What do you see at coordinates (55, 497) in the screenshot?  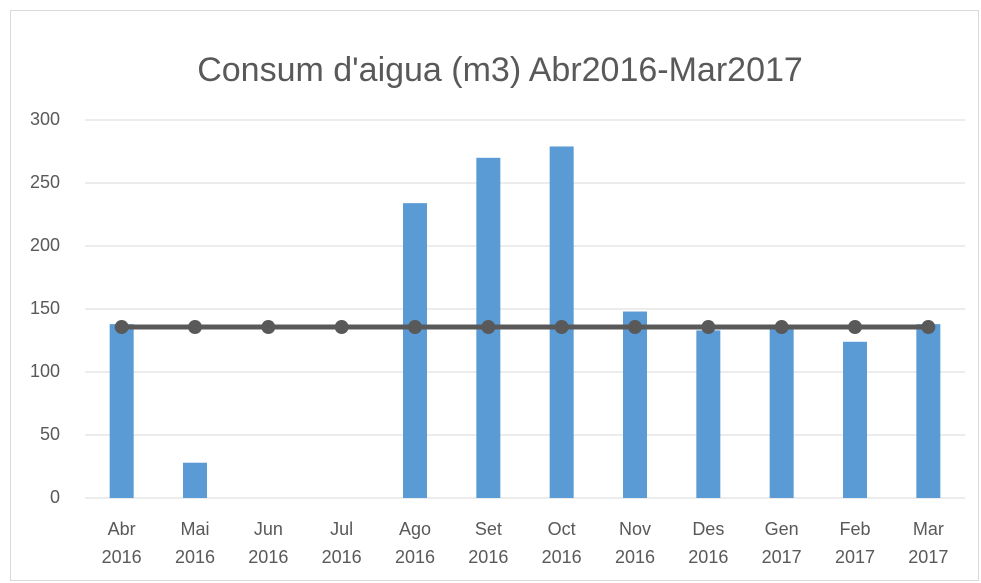 I see `y-tick-label: 0` at bounding box center [55, 497].